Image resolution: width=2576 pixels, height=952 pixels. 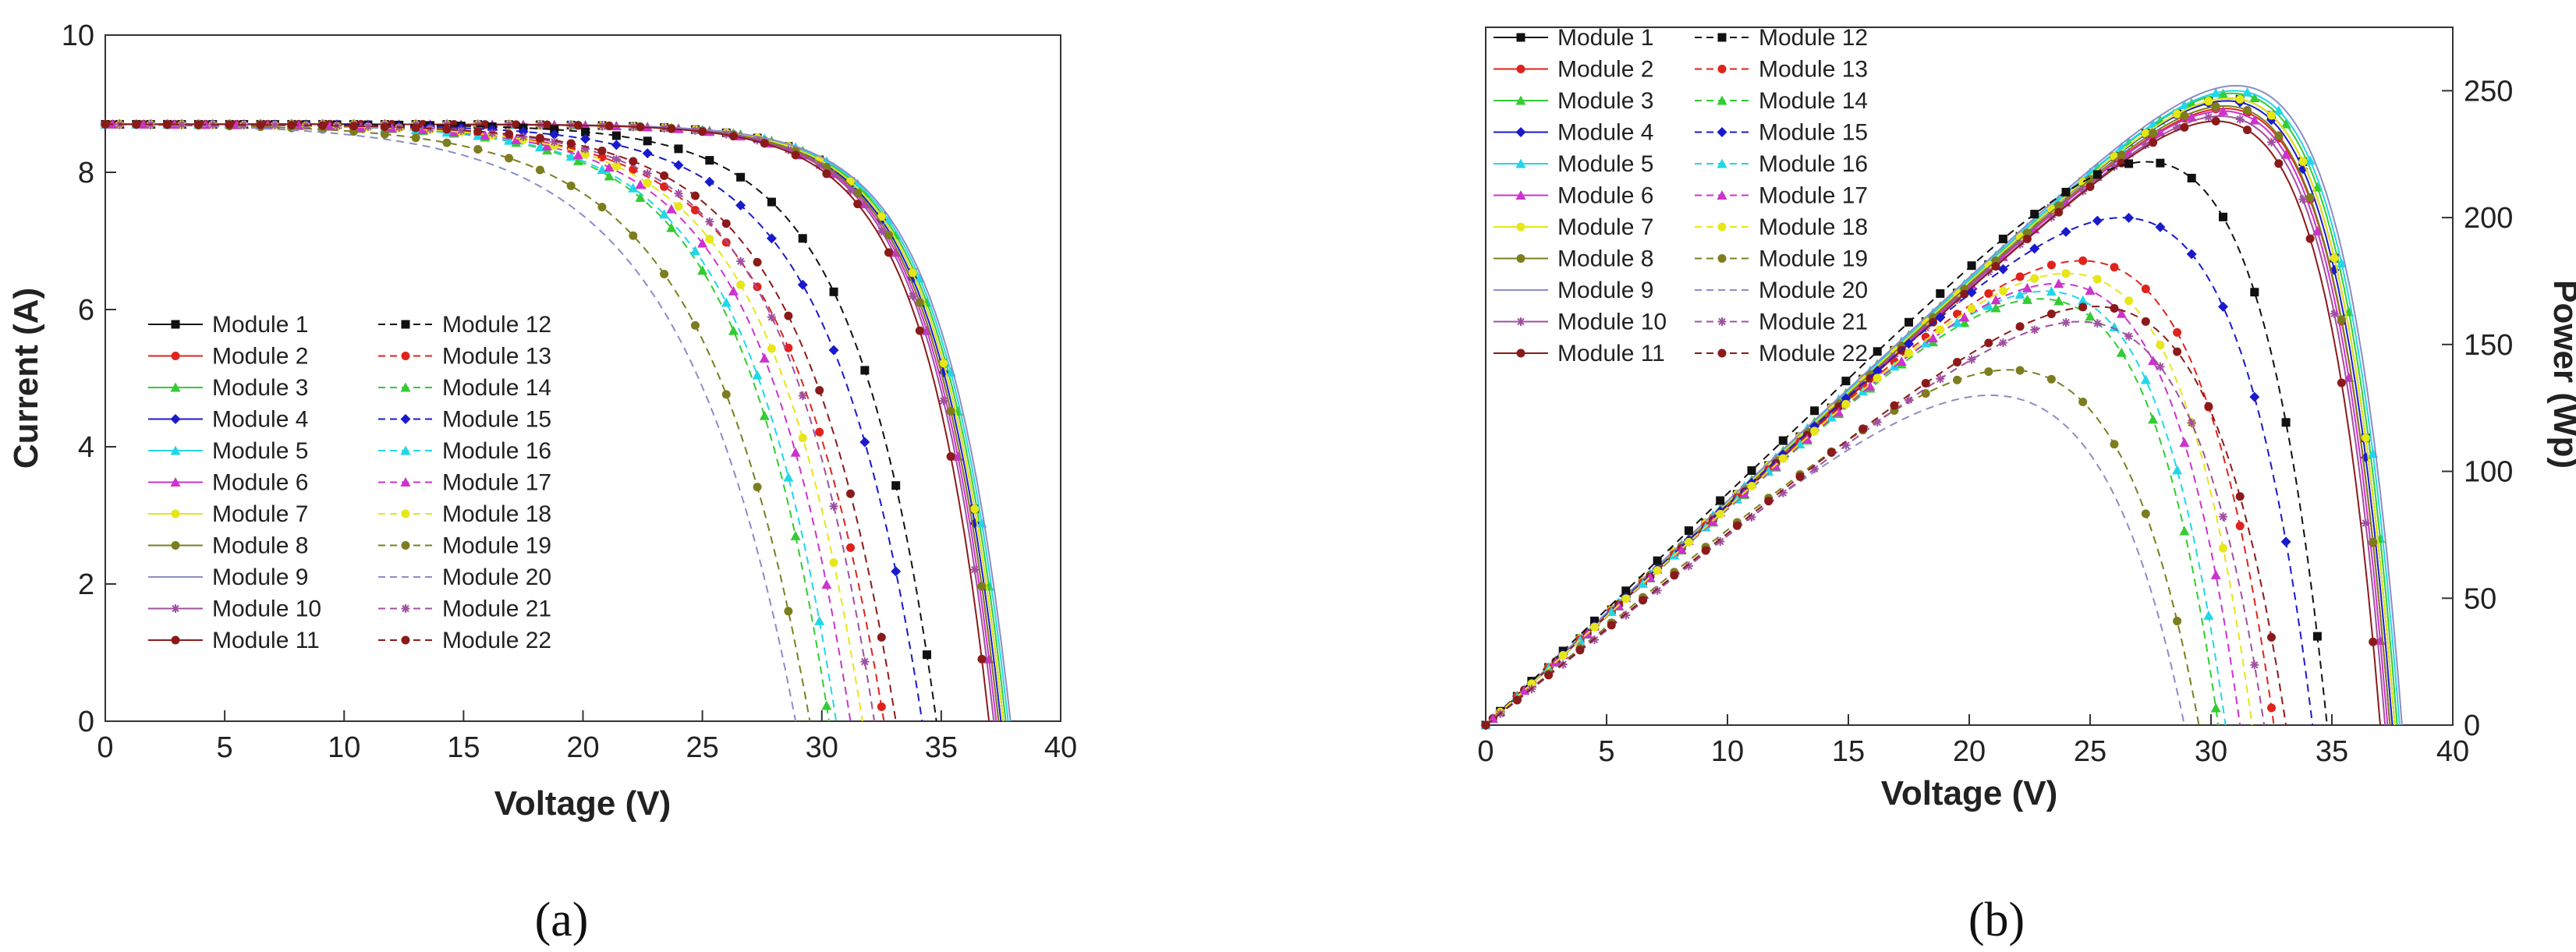 I want to click on panel-a-legend-label-module-7: Module 7, so click(x=260, y=514).